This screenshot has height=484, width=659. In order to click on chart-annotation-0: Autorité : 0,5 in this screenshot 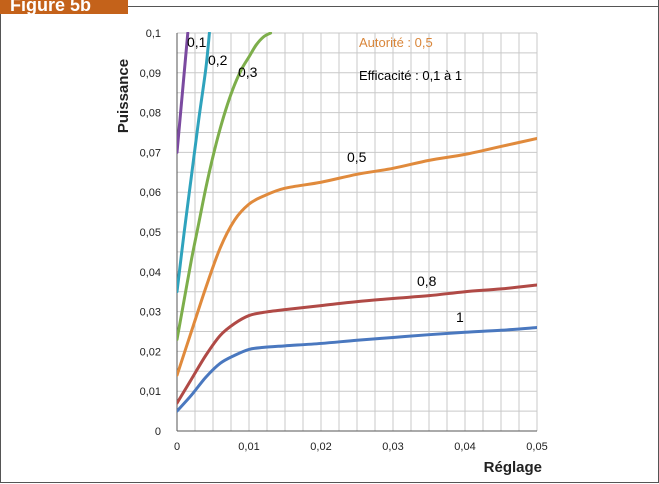, I will do `click(396, 42)`.